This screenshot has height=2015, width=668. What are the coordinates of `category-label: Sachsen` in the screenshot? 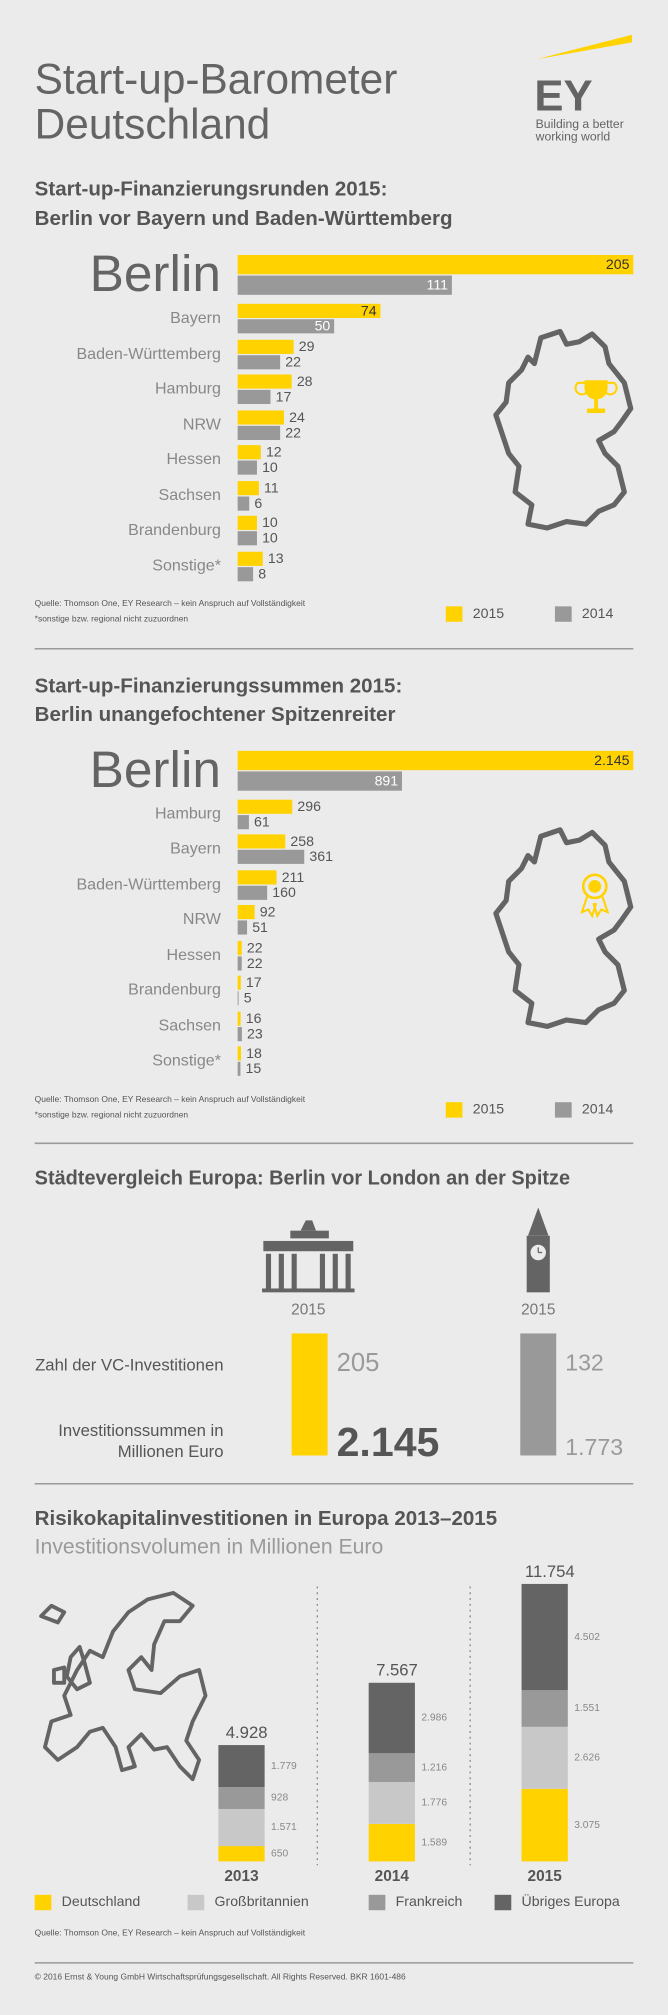 It's located at (190, 495).